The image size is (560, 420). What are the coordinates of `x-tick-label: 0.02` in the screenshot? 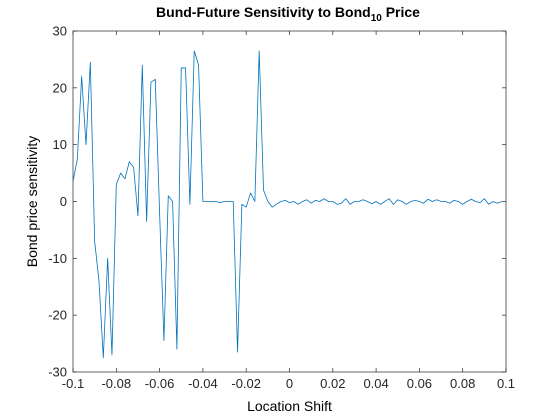 It's located at (332, 383).